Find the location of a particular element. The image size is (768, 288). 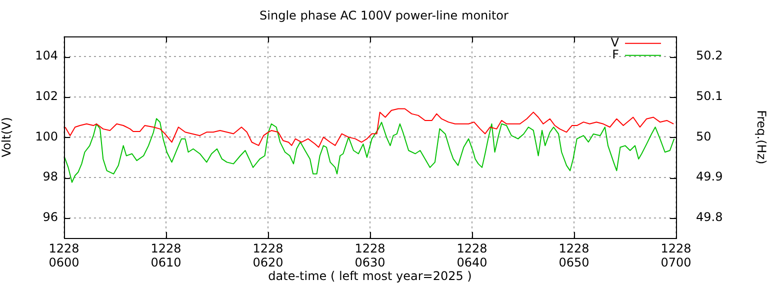

x-tick-label: 1228 0630 is located at coordinates (370, 255).